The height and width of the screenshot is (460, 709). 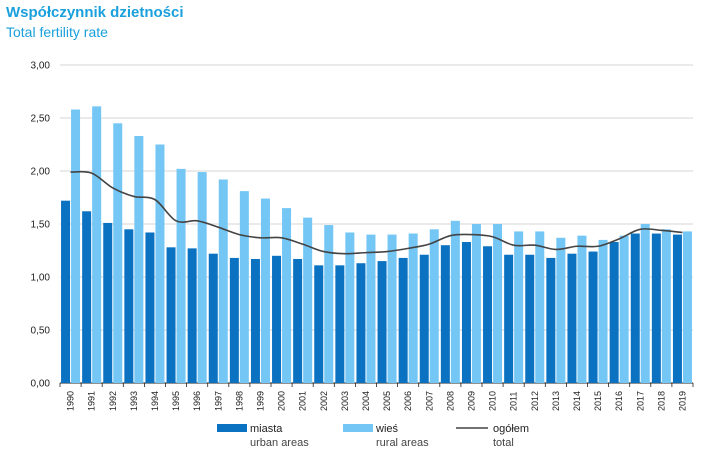 What do you see at coordinates (514, 401) in the screenshot?
I see `x-tick-label: 2011` at bounding box center [514, 401].